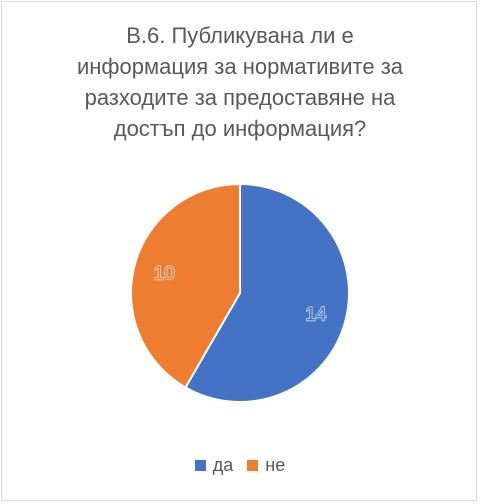 The height and width of the screenshot is (504, 480). What do you see at coordinates (240, 35) in the screenshot?
I see `chart-title-line-1: В.6. Публикувана ли е` at bounding box center [240, 35].